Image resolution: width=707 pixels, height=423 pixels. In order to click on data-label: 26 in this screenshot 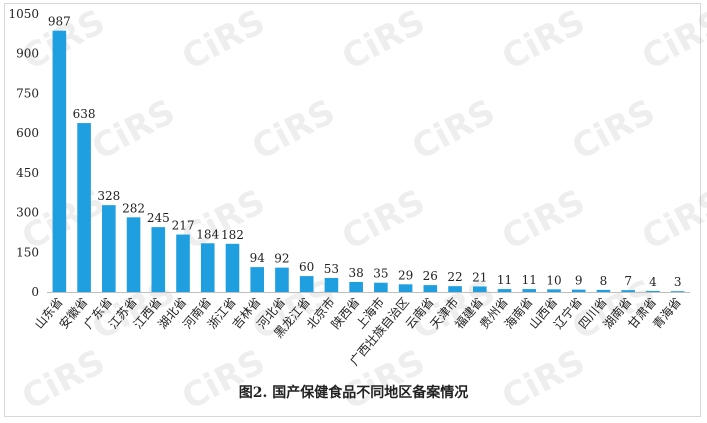, I will do `click(430, 276)`.